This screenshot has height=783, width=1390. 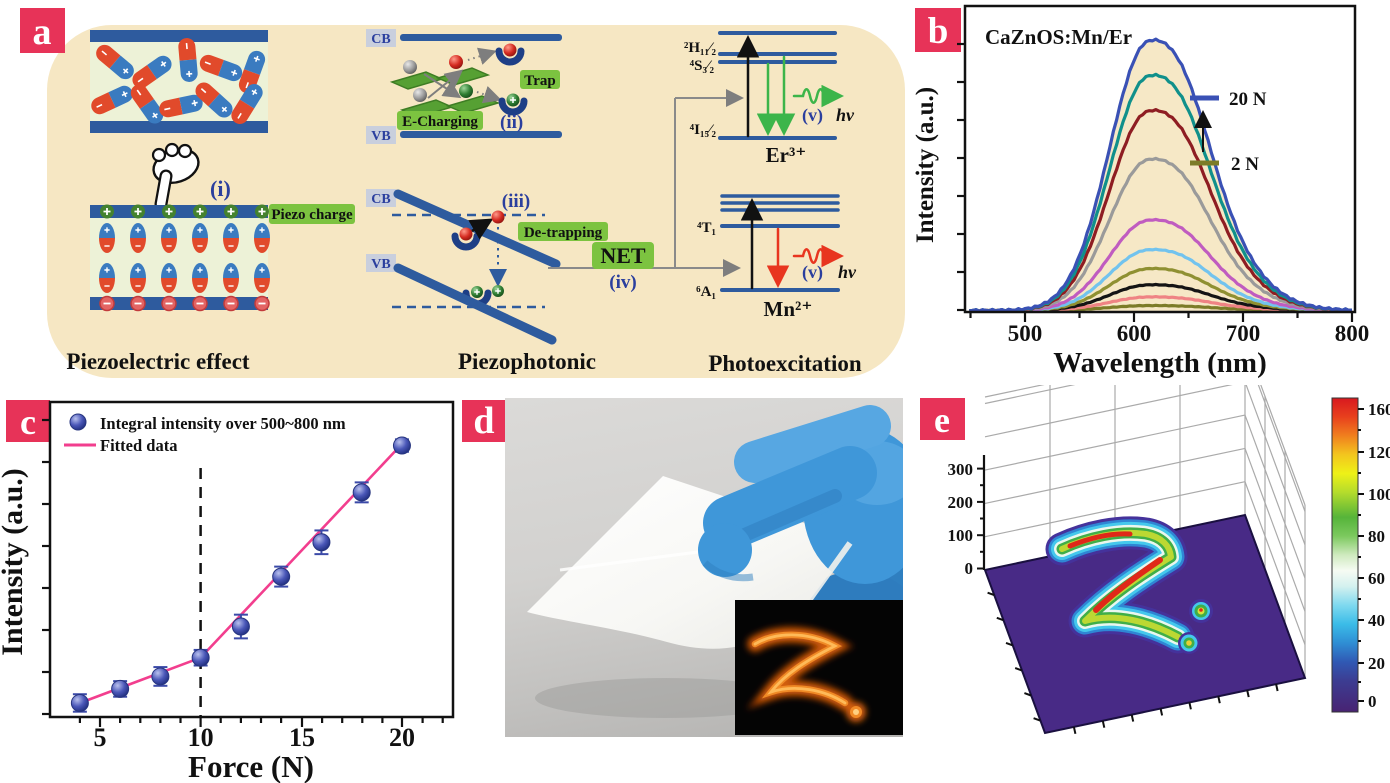 I want to click on panel-c-badge: c, so click(x=28, y=421).